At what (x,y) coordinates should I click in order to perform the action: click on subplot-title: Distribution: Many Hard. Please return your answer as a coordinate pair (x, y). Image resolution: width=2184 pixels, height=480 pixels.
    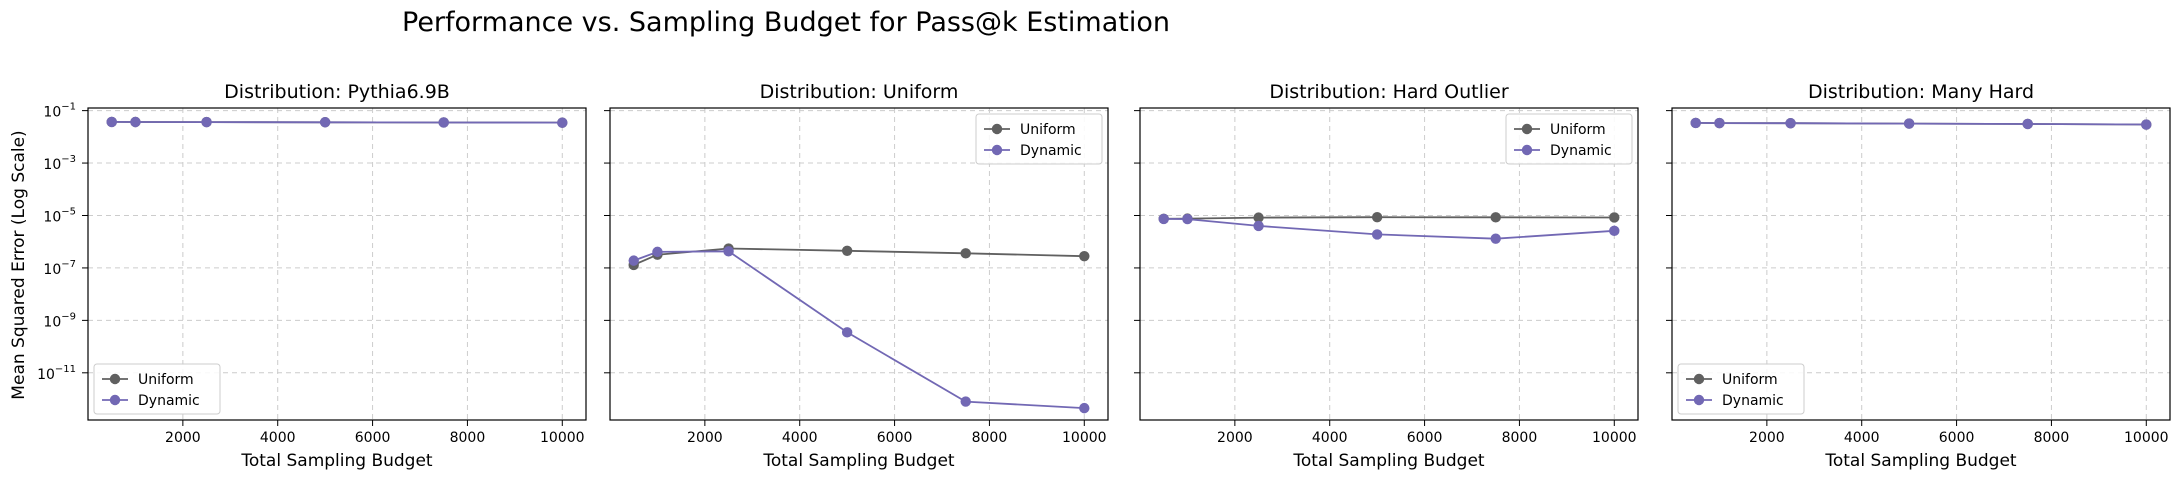
    Looking at the image, I should click on (1921, 92).